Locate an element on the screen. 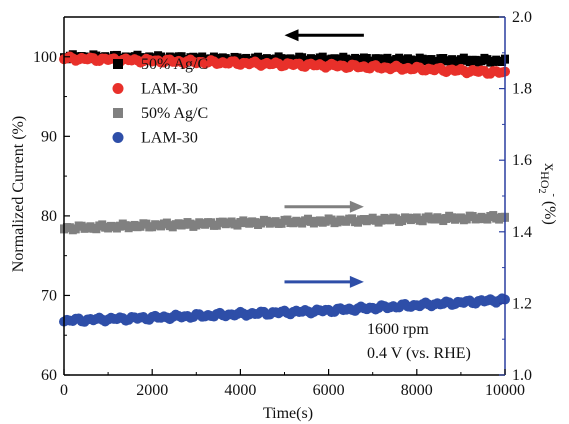  x-axis-label: Time(s) is located at coordinates (288, 413).